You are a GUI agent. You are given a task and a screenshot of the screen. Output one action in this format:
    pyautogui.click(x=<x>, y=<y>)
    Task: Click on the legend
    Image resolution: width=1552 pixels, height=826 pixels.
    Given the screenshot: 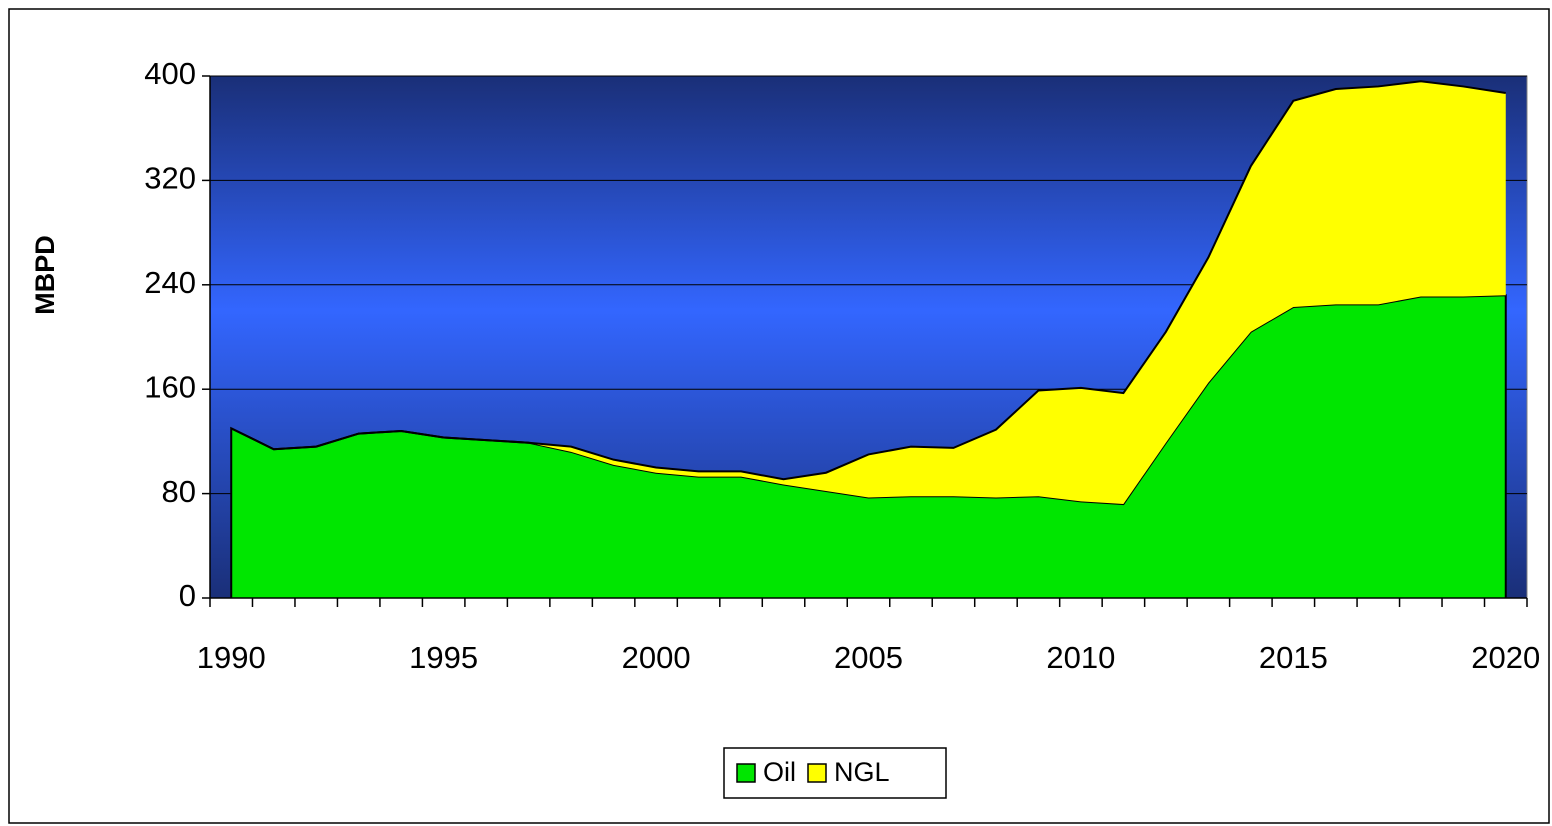 What is the action you would take?
    pyautogui.click(x=835, y=773)
    